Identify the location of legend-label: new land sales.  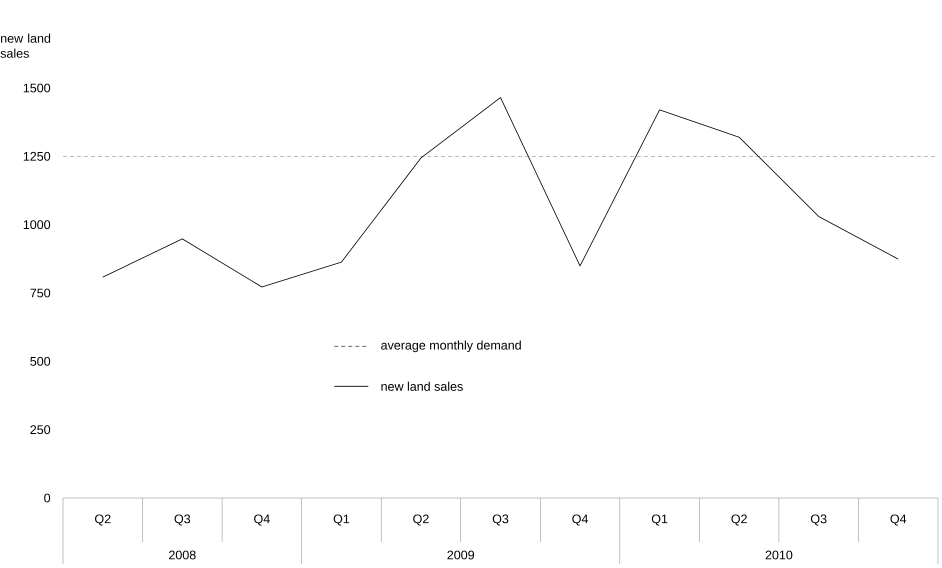
(422, 386).